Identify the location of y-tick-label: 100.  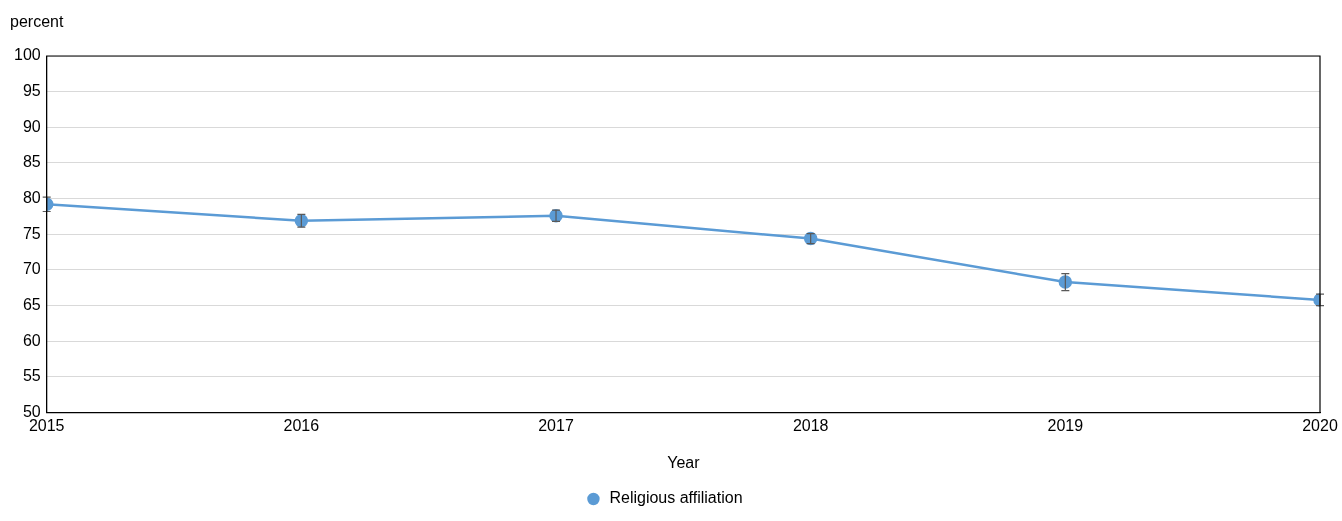
(27, 55).